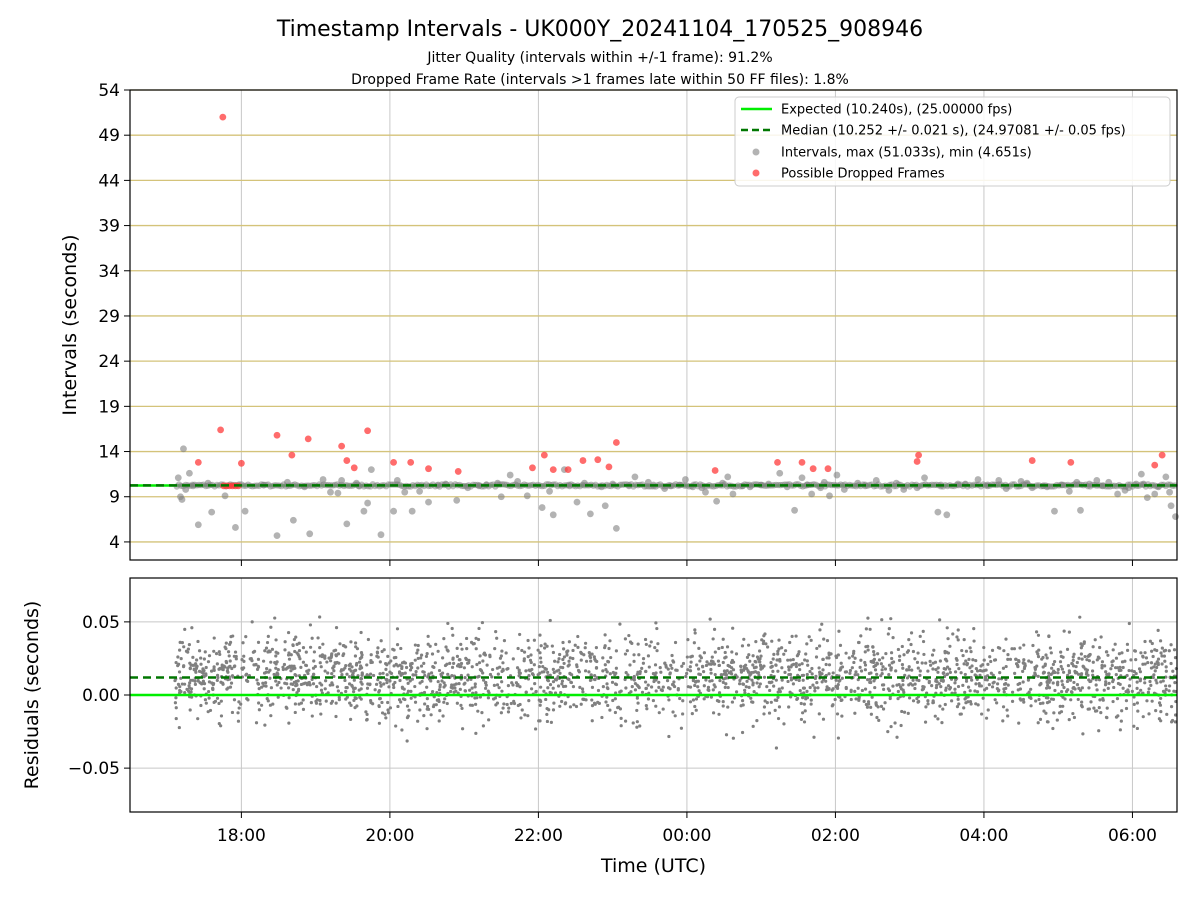 The height and width of the screenshot is (900, 1200). I want to click on legend-intervals-symbol, so click(756, 152).